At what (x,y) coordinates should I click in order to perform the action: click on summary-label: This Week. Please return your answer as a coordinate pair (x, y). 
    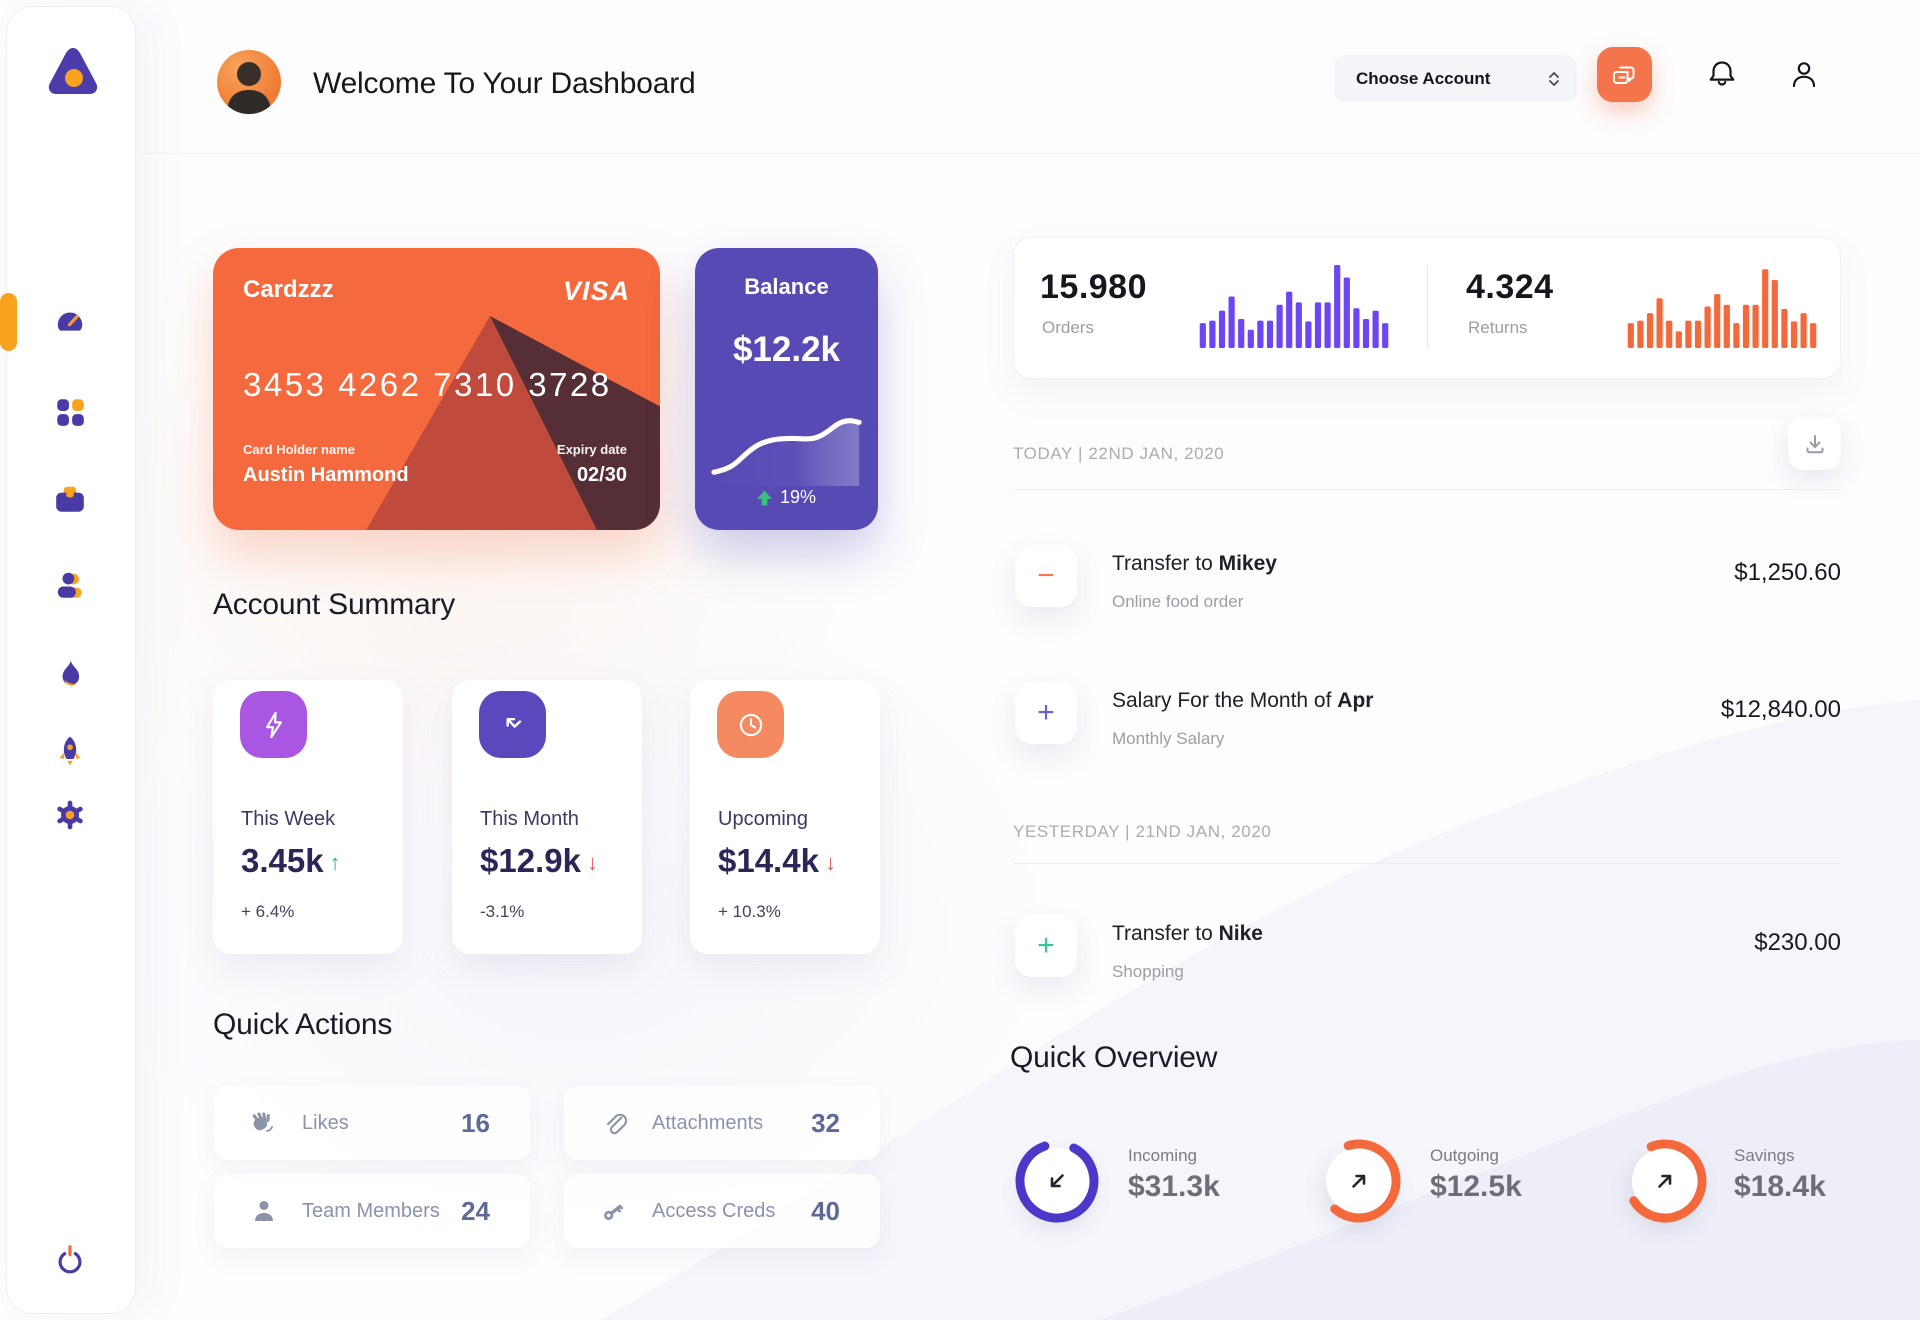
    Looking at the image, I should click on (288, 819).